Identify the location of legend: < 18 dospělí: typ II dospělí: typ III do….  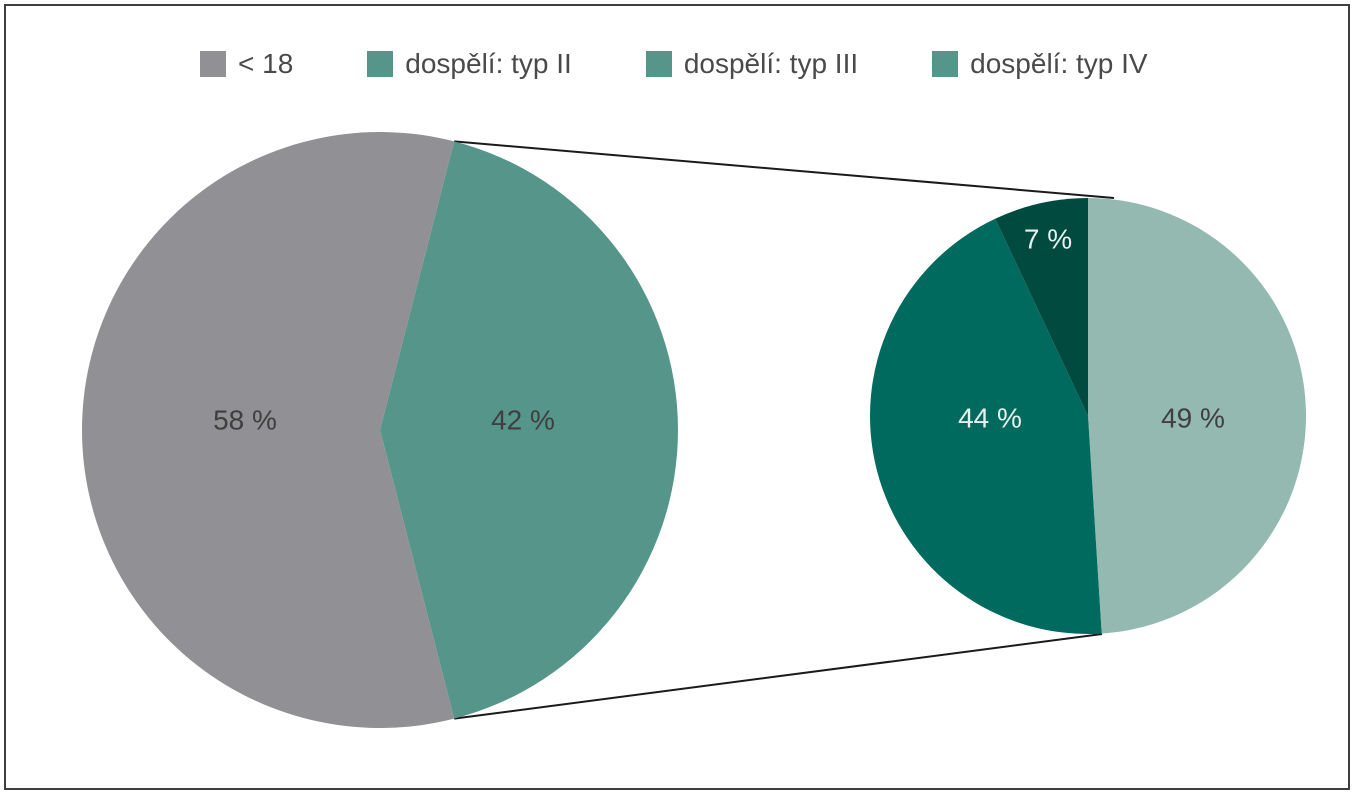
(674, 64).